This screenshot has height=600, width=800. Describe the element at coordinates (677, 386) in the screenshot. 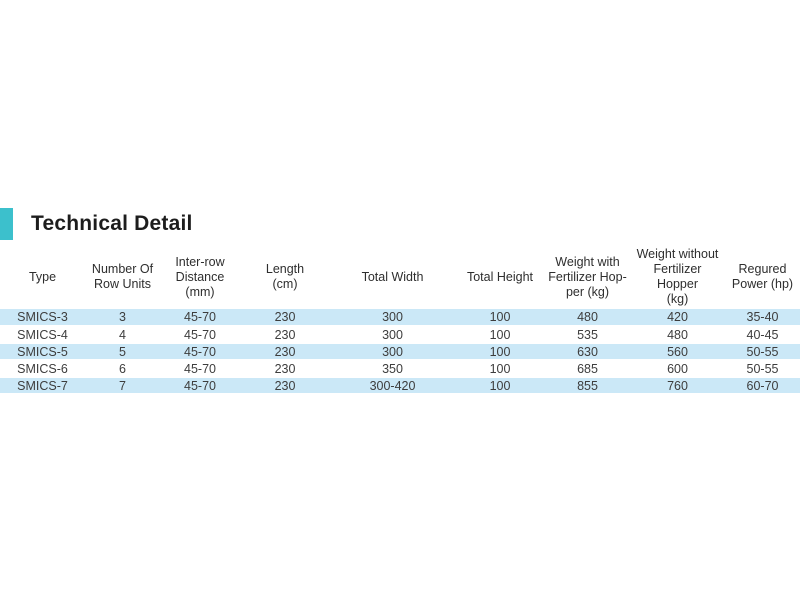

I see `table-cell: 760` at that location.